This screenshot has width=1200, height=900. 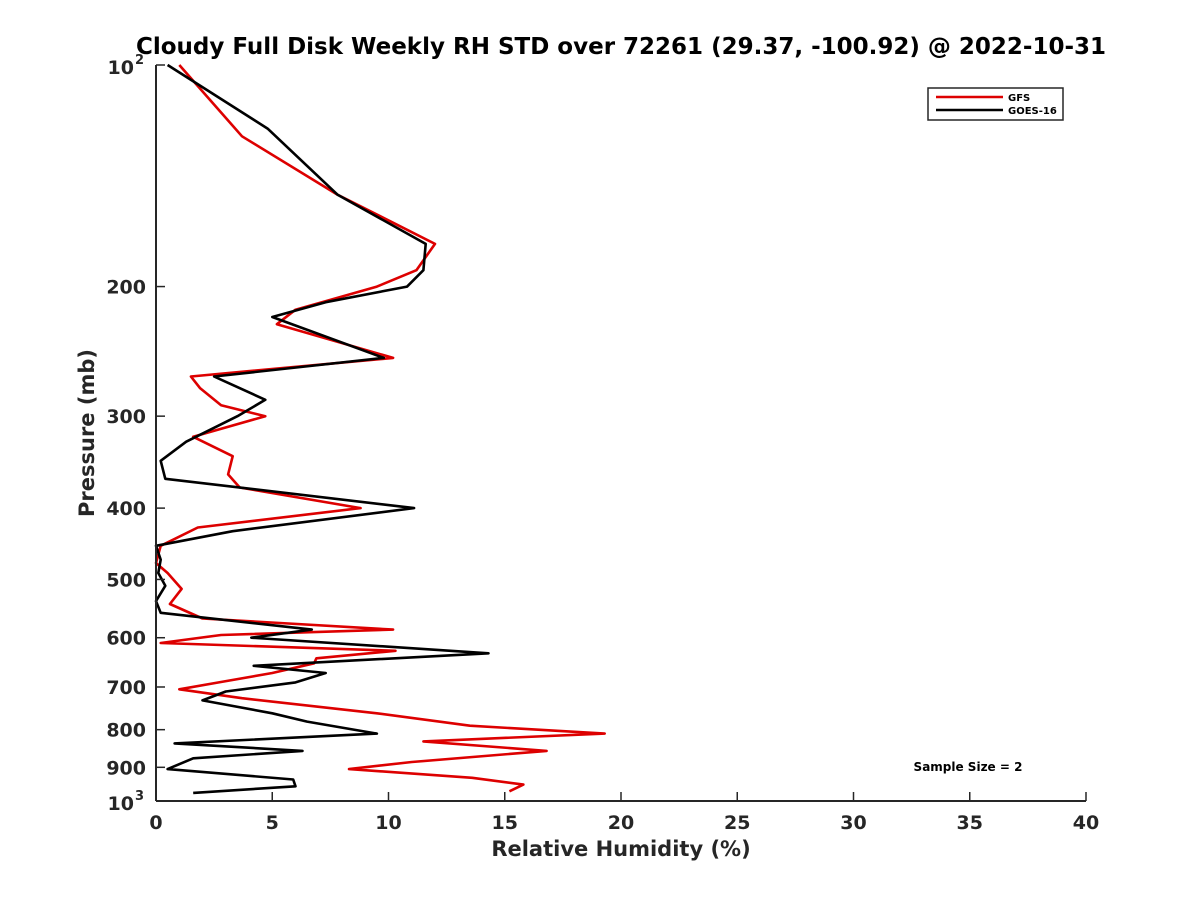 I want to click on x-tick-label: 30, so click(x=853, y=823).